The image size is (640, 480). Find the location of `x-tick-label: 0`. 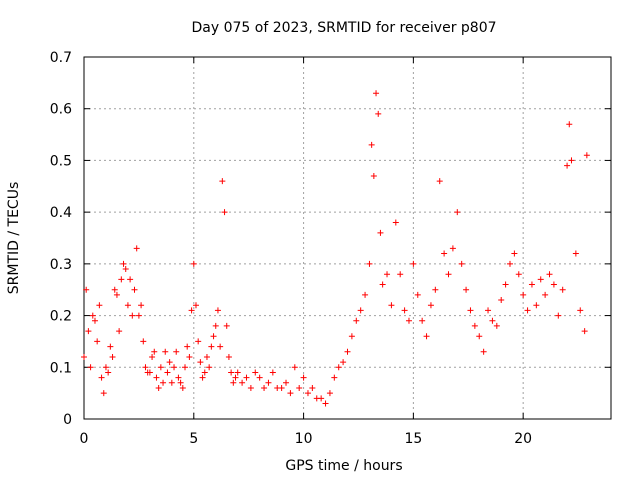

x-tick-label: 0 is located at coordinates (84, 439).